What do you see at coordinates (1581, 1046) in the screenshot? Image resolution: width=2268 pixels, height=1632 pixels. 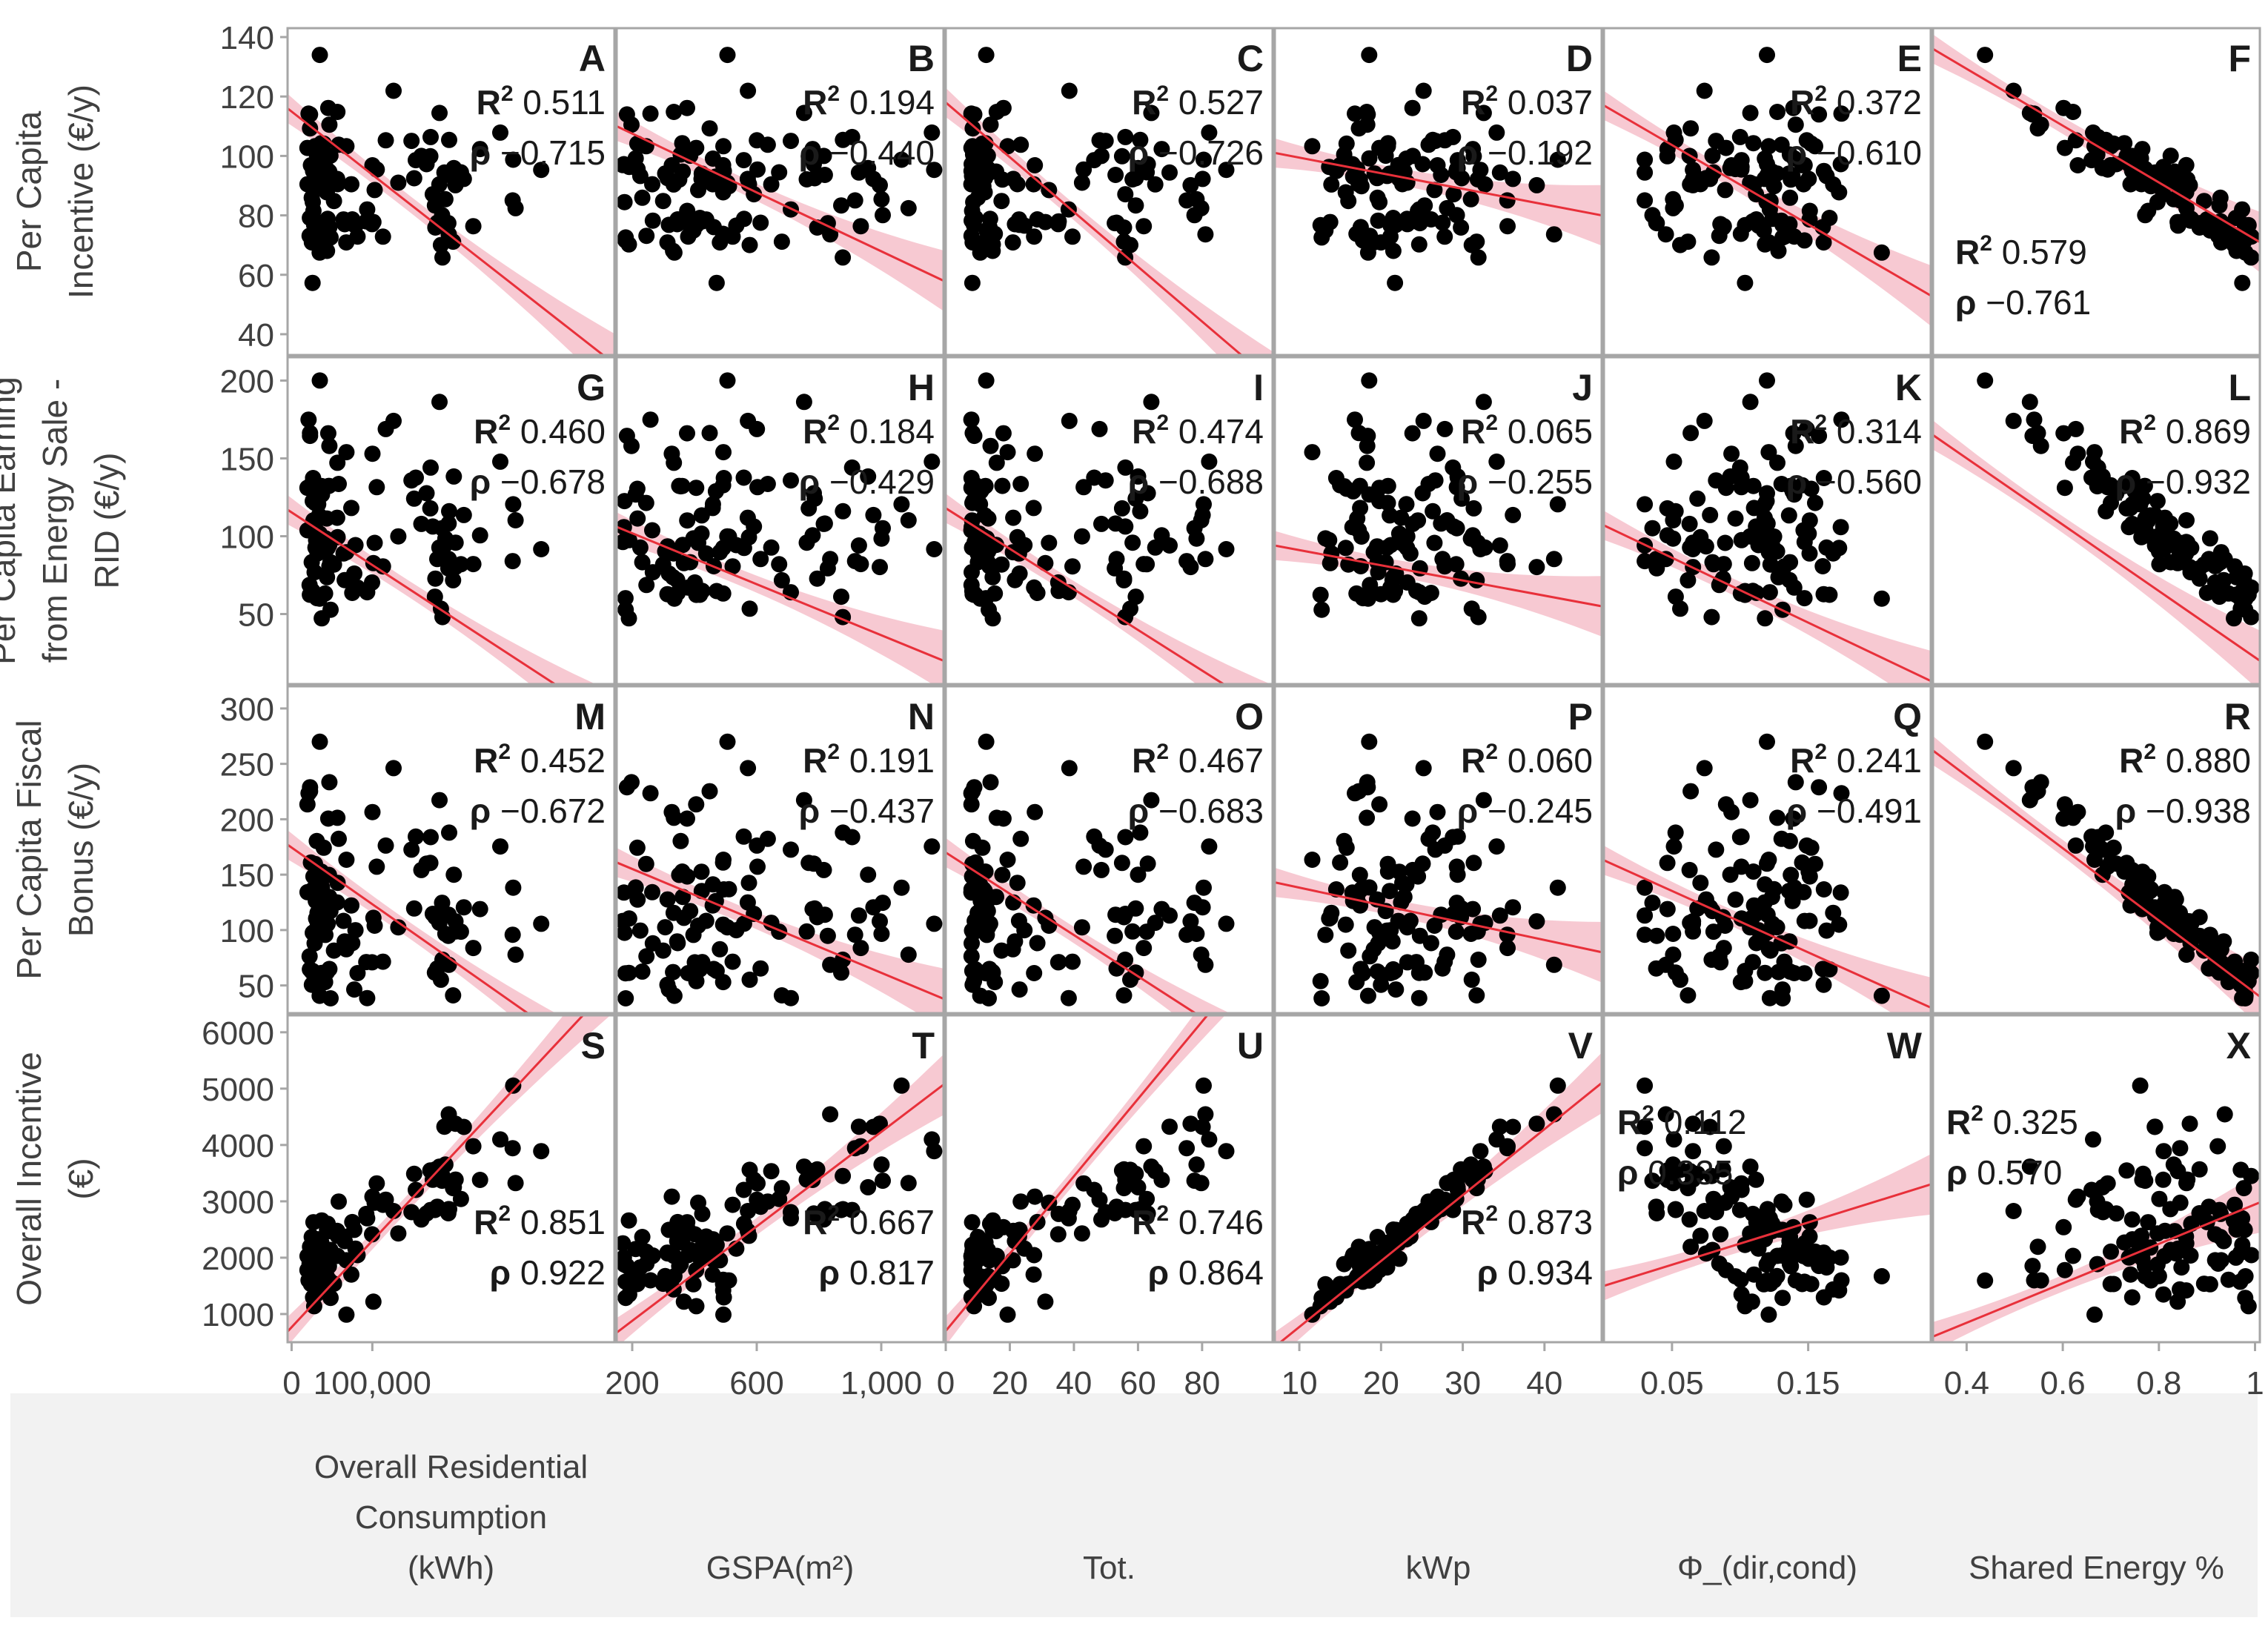 I see `panel-letter: V` at bounding box center [1581, 1046].